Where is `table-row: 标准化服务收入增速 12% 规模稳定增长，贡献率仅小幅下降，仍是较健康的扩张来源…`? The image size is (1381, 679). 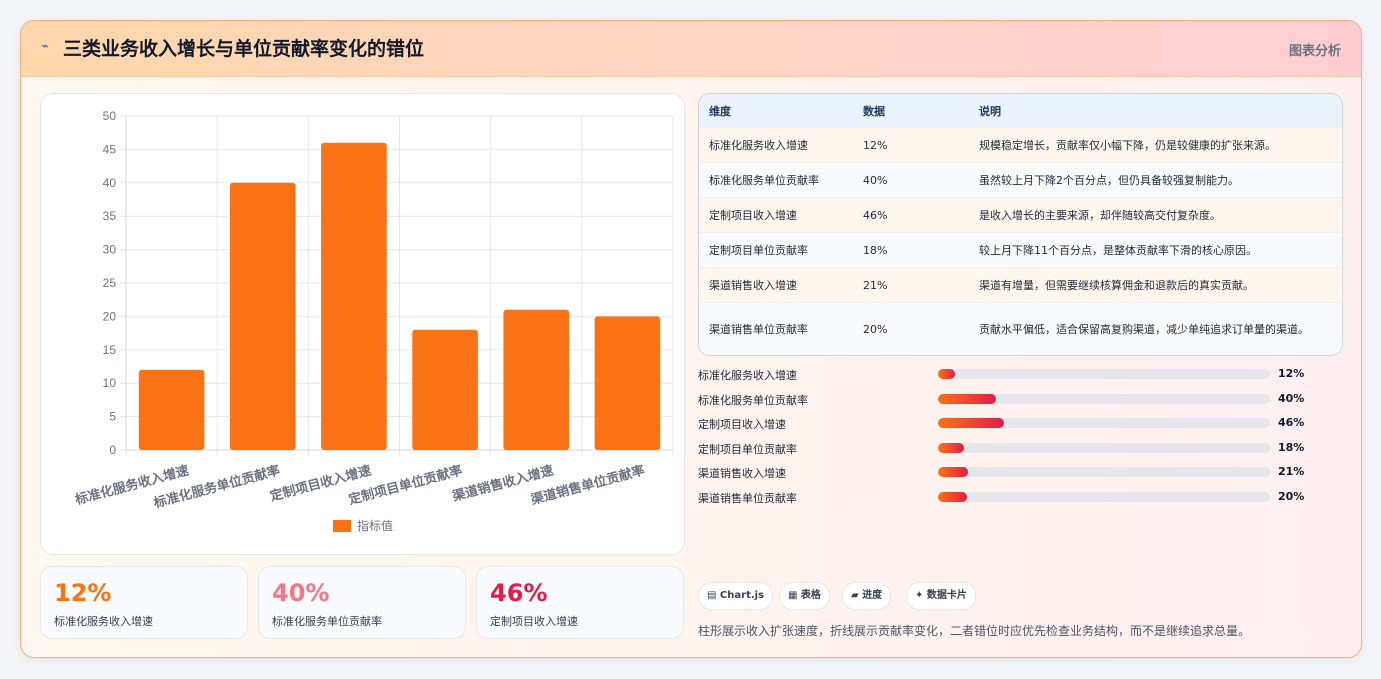
table-row: 标准化服务收入增速 12% 规模稳定增长，贡献率仅小幅下降，仍是较健康的扩张来源… is located at coordinates (1020, 145).